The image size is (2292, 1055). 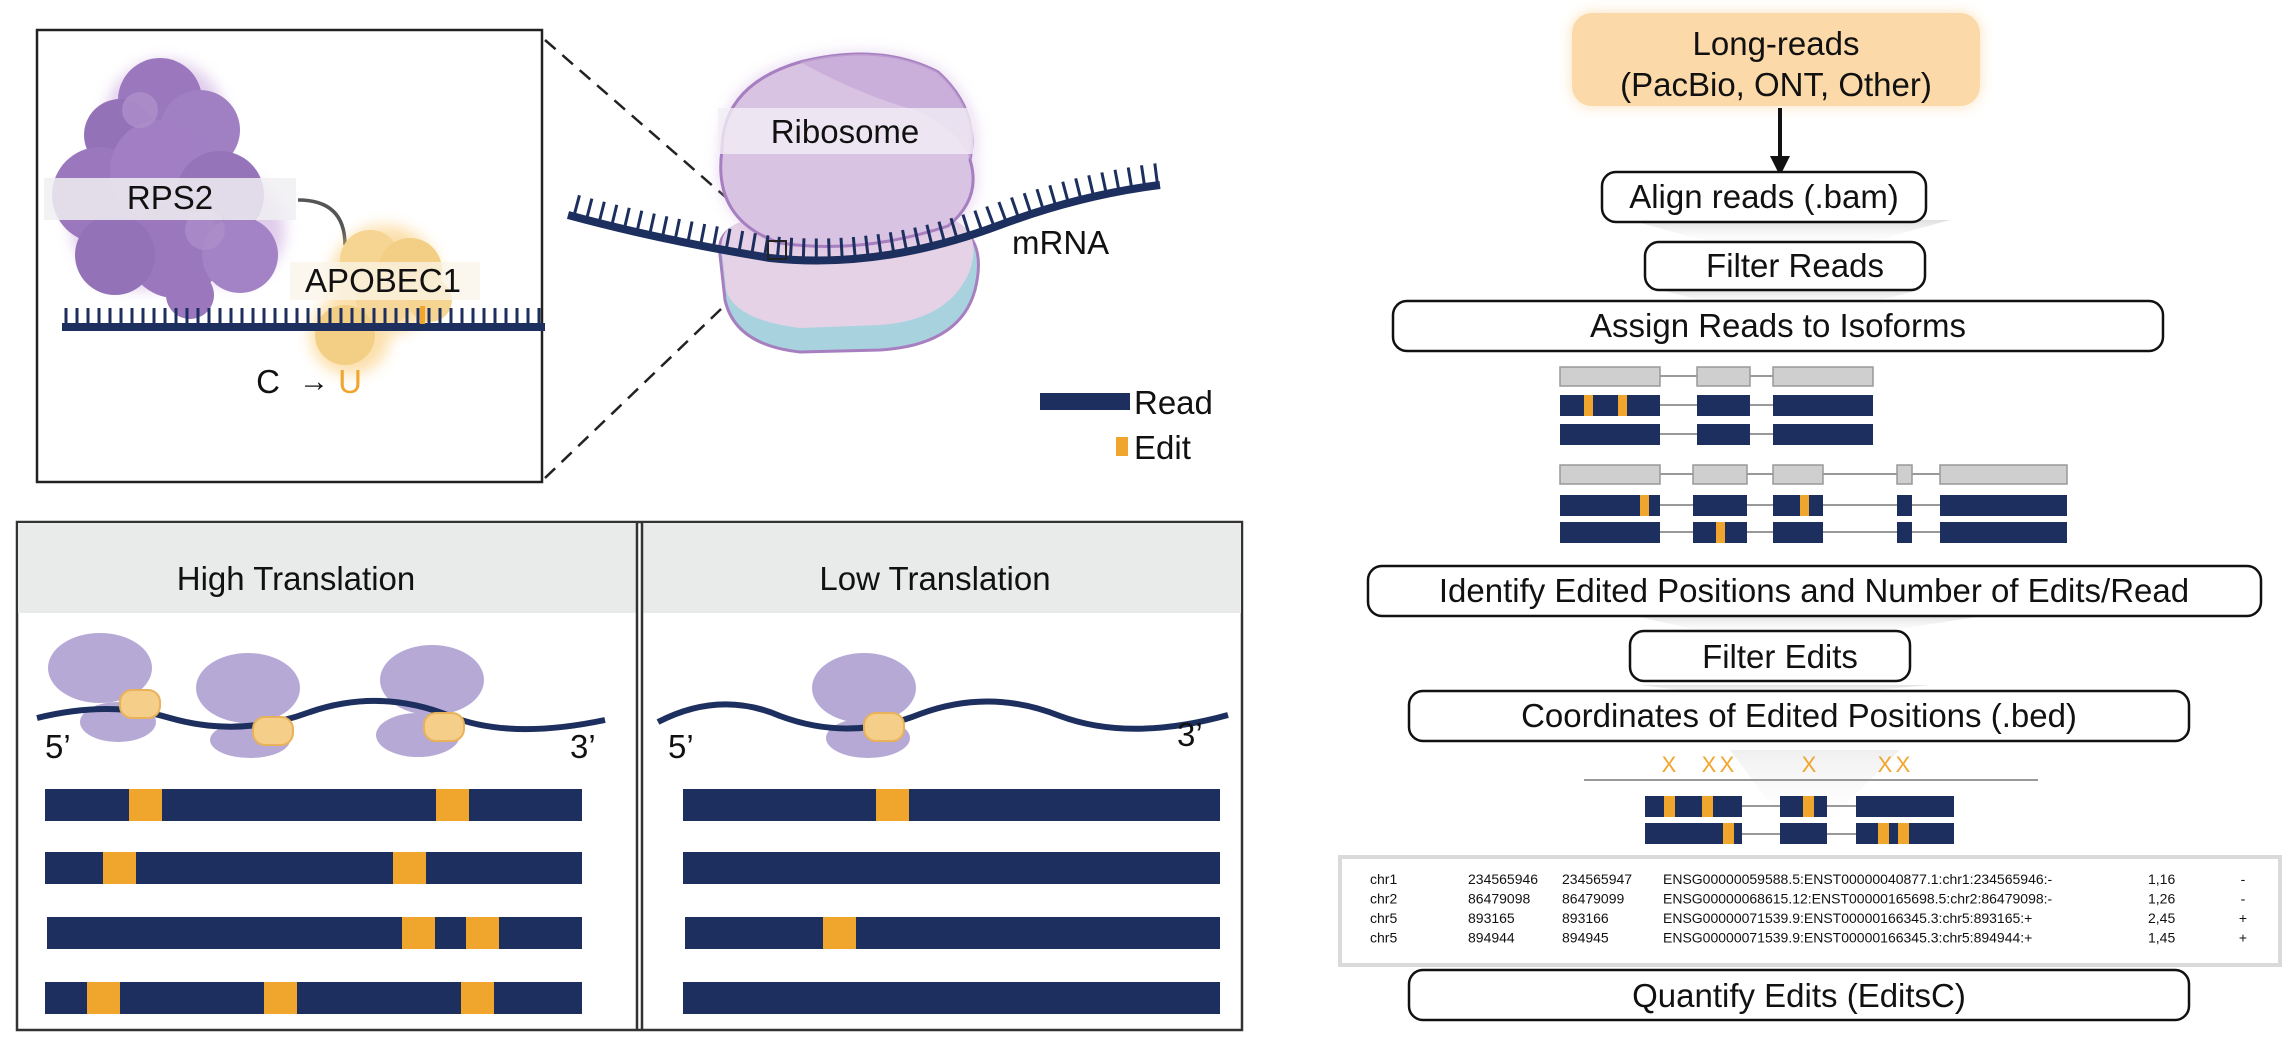 I want to click on step-assign-box, so click(x=1778, y=326).